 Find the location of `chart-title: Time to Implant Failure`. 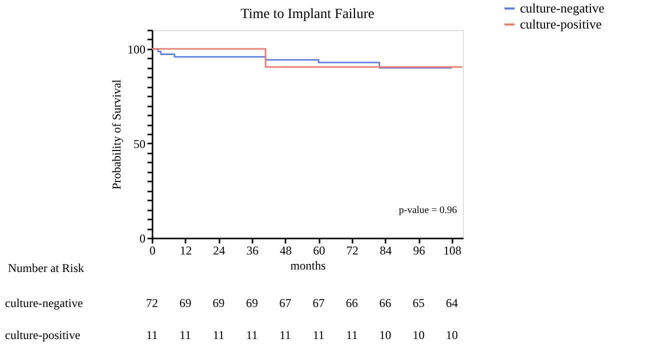

chart-title: Time to Implant Failure is located at coordinates (307, 14).